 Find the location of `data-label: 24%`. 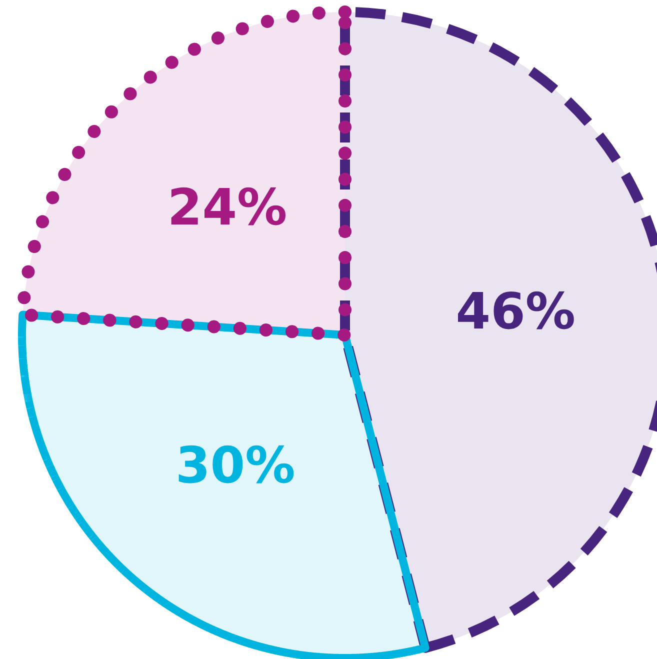

data-label: 24% is located at coordinates (227, 207).